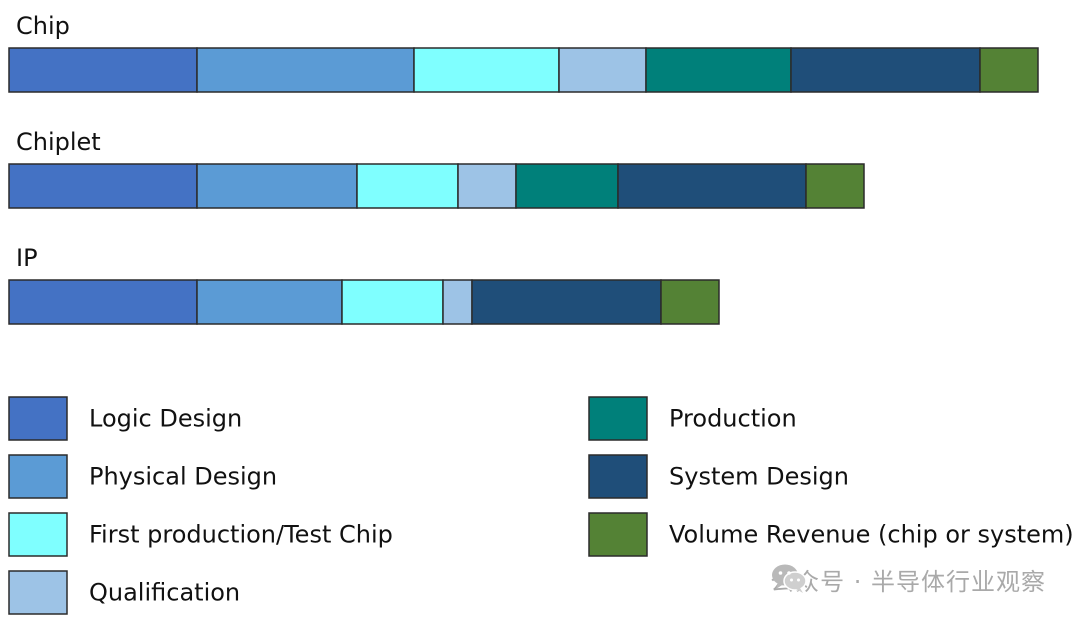  Describe the element at coordinates (486, 70) in the screenshot. I see `bar-segment-chip-first` at that location.